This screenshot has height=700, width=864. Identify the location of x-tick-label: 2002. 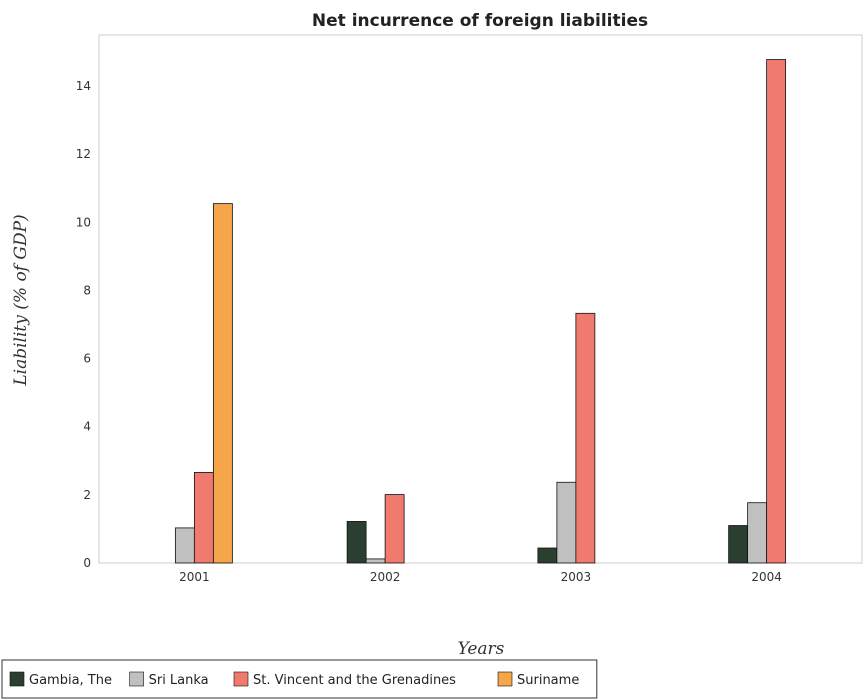
(385, 577).